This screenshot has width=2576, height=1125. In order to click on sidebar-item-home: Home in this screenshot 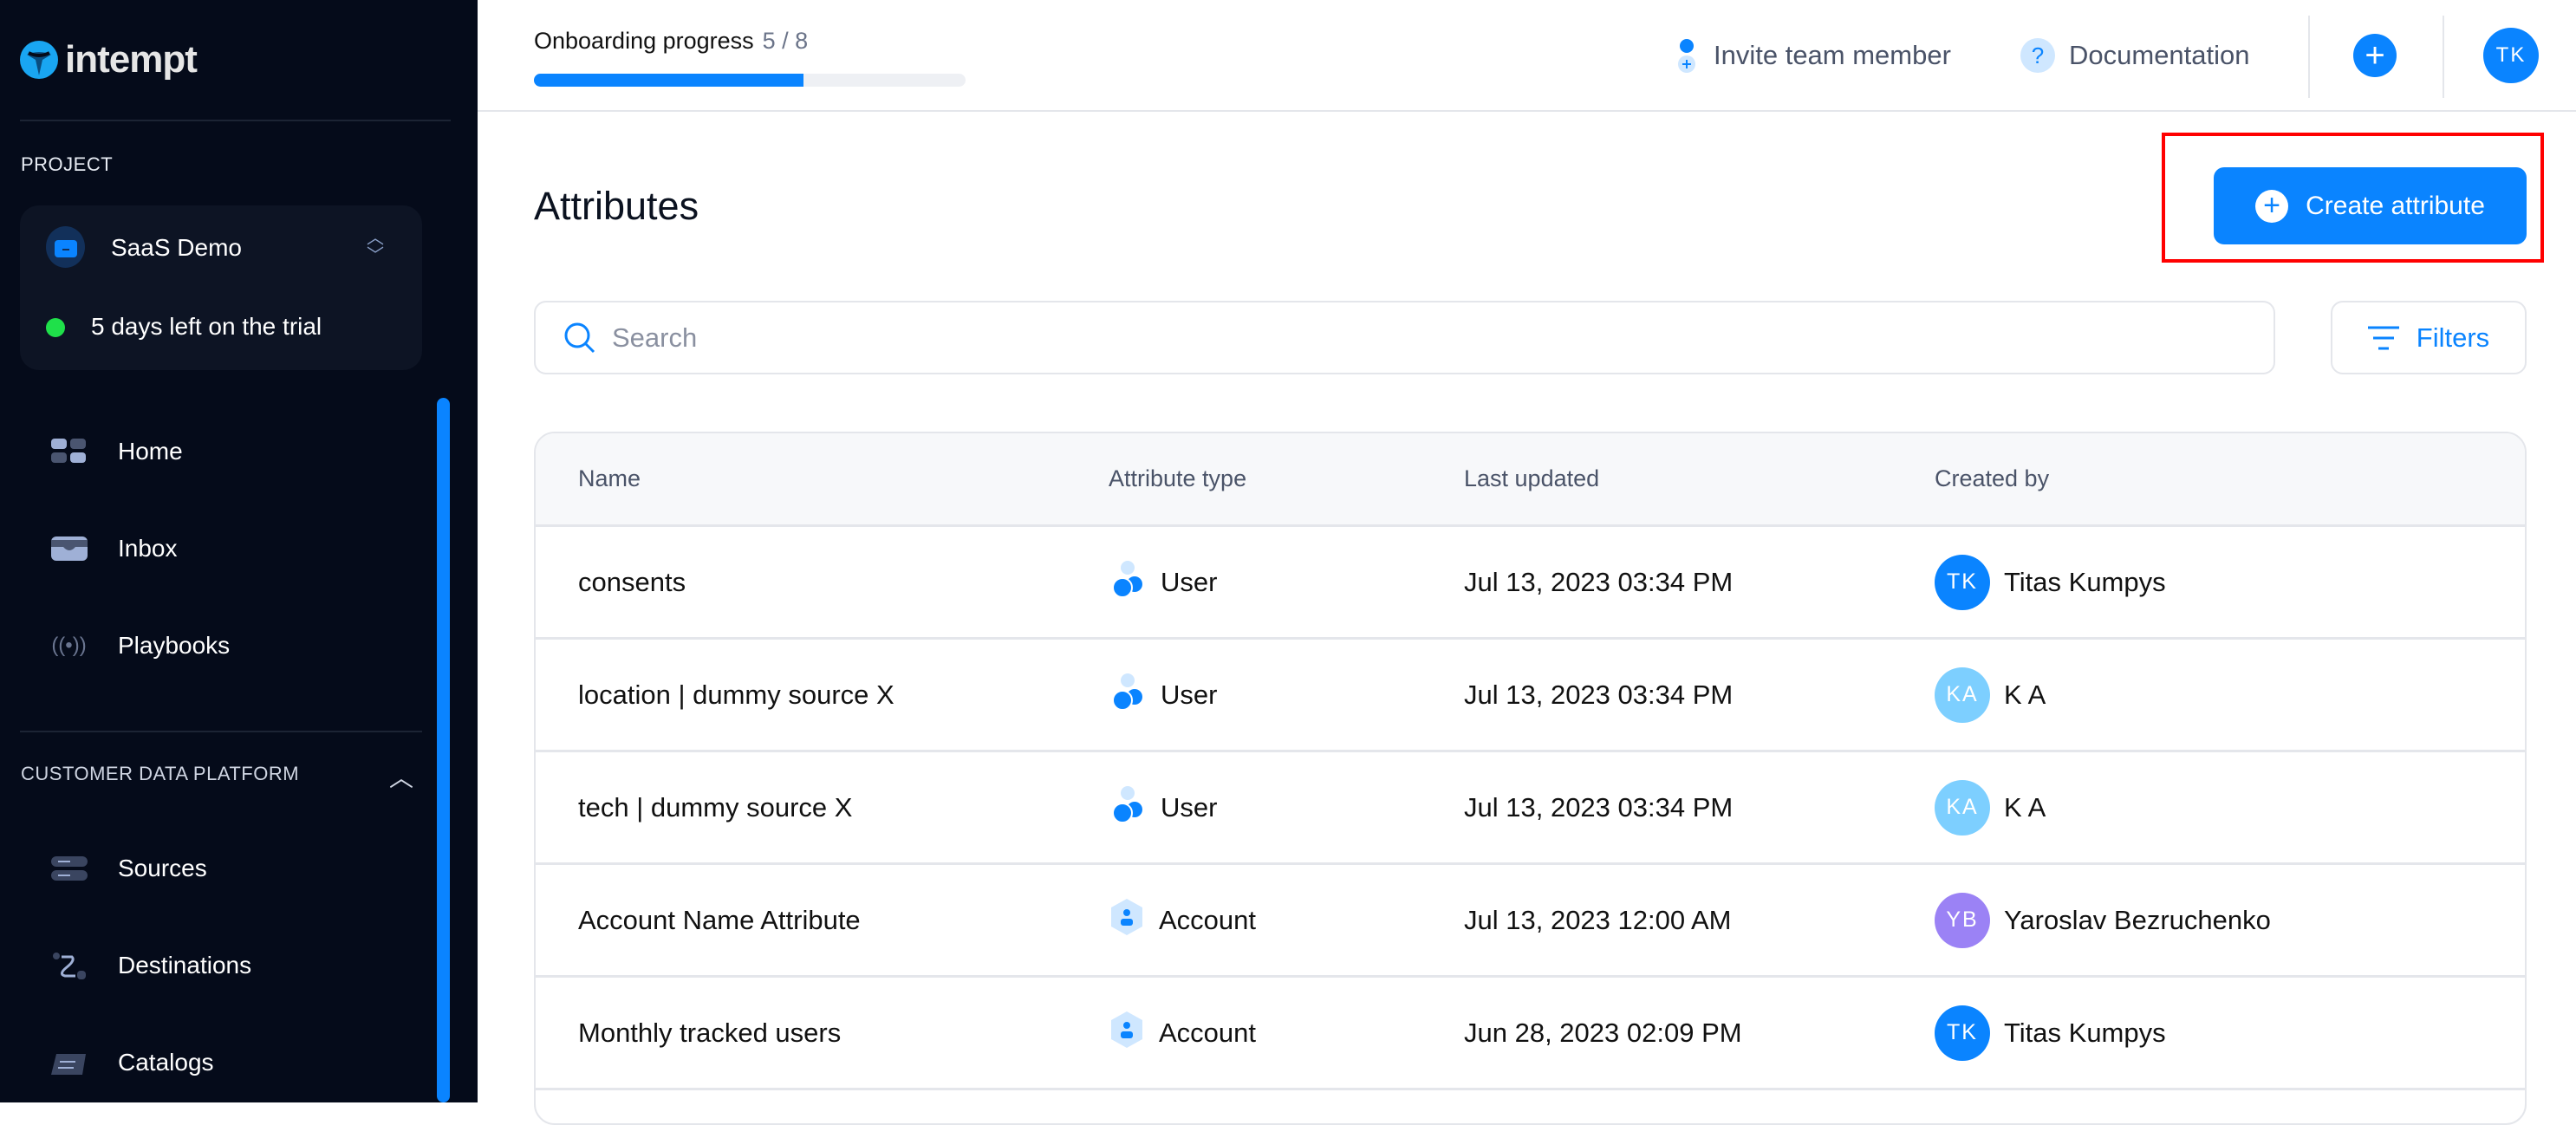, I will do `click(116, 451)`.